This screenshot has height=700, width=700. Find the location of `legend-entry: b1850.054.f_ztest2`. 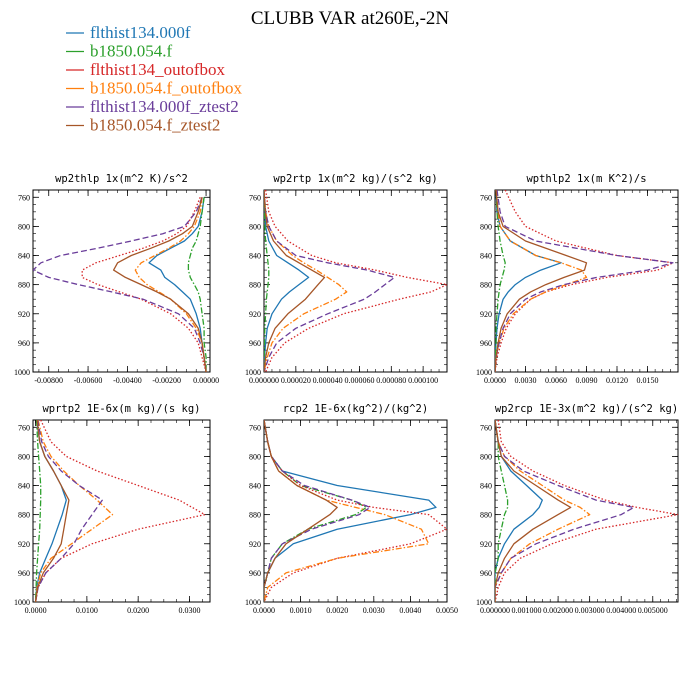

legend-entry: b1850.054.f_ztest2 is located at coordinates (155, 125).